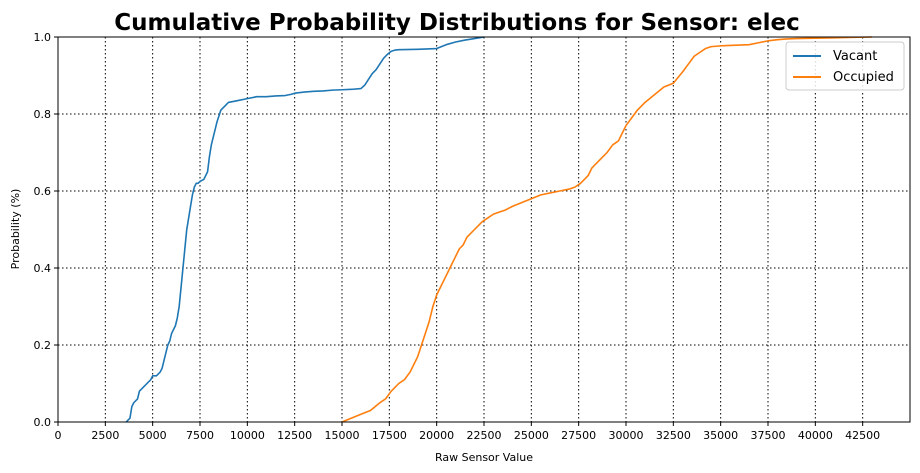 The width and height of the screenshot is (920, 473). I want to click on y-tick-label: 1.0, so click(43, 37).